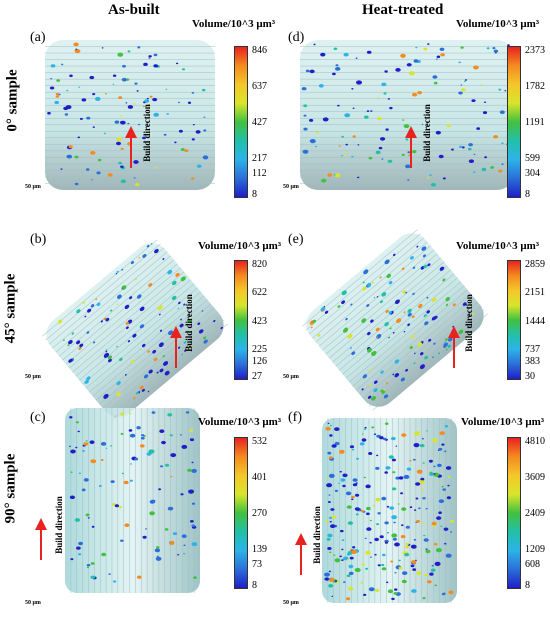 The height and width of the screenshot is (622, 550). Describe the element at coordinates (535, 549) in the screenshot. I see `colorbar-tick-label: 1209` at that location.